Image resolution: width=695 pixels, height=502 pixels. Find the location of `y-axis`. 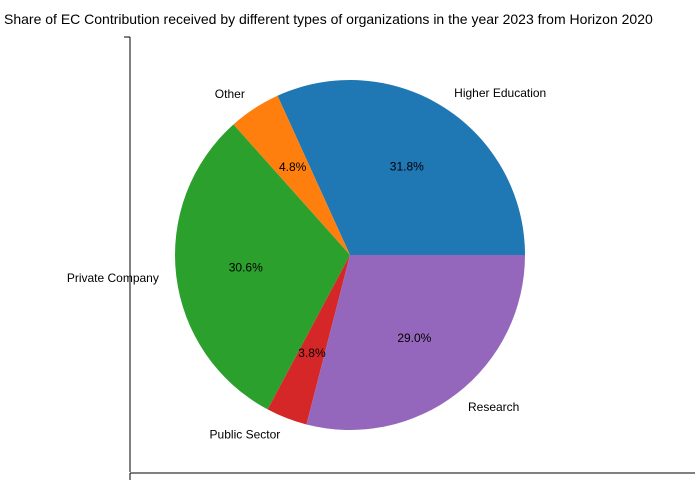

y-axis is located at coordinates (127, 254).